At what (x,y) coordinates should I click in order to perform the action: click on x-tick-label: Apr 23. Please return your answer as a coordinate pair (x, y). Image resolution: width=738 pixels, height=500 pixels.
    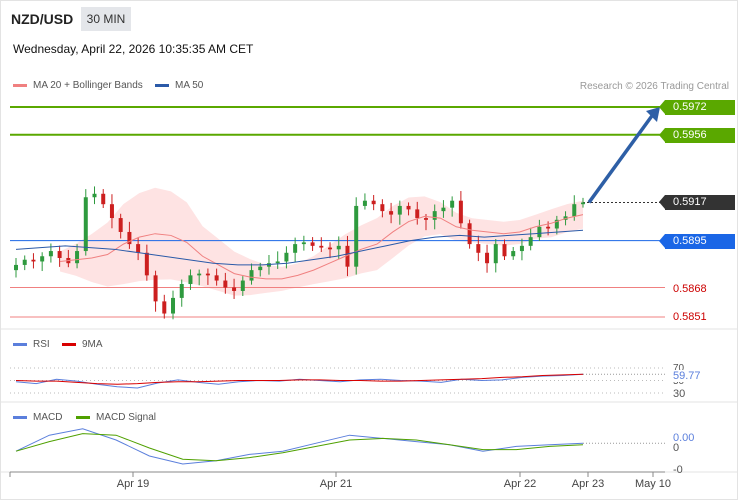
    Looking at the image, I should click on (588, 484).